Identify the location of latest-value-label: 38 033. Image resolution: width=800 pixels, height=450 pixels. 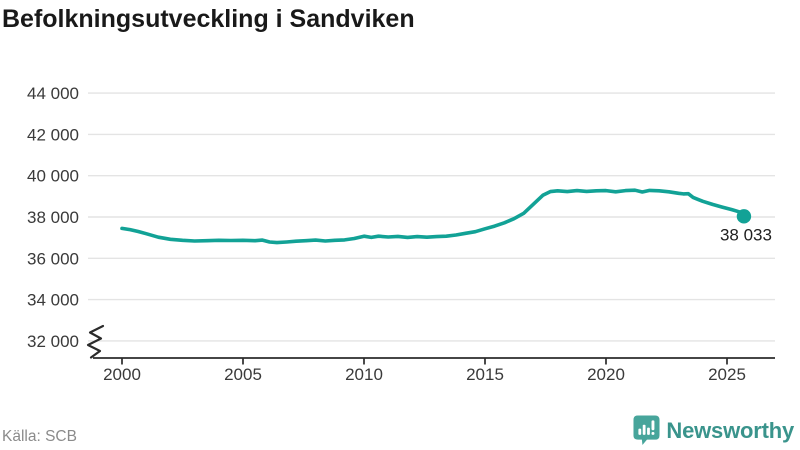
(746, 234).